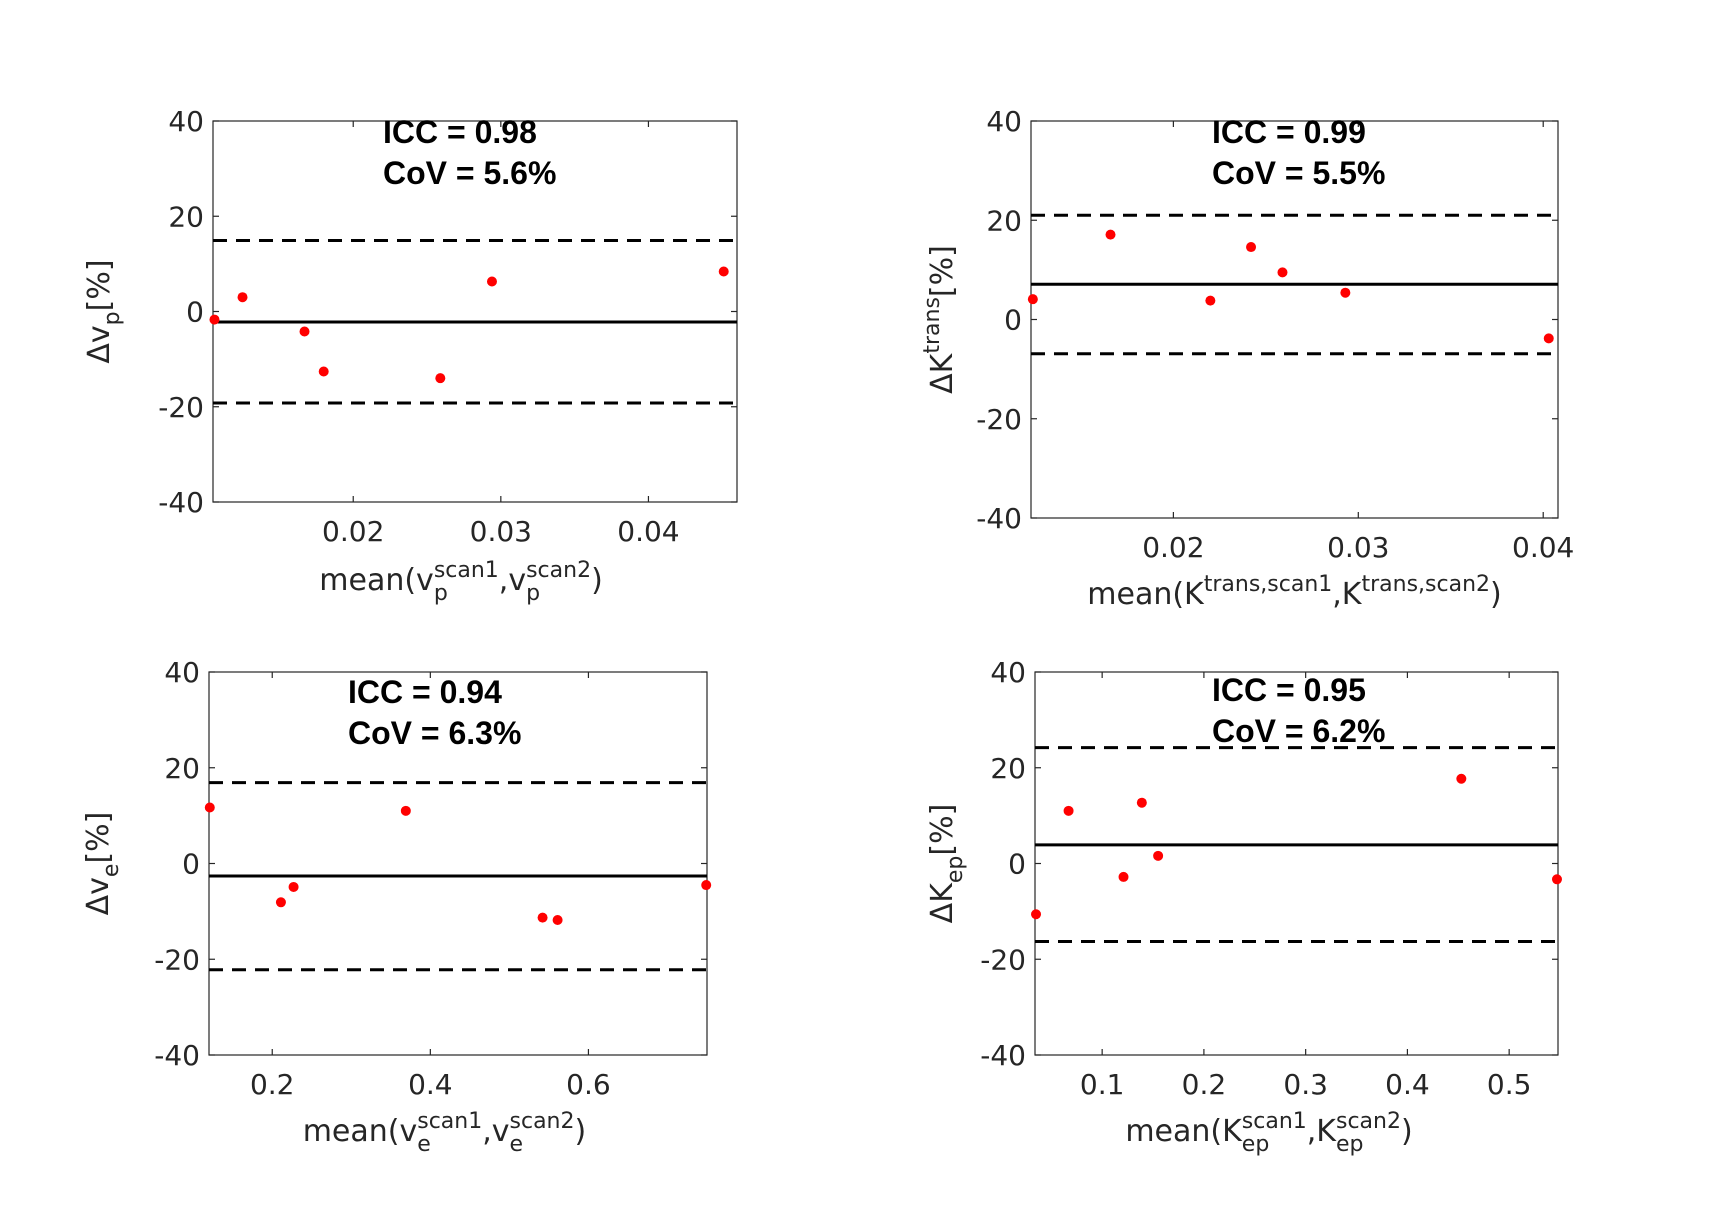 The height and width of the screenshot is (1208, 1727). Describe the element at coordinates (1294, 592) in the screenshot. I see `x-axis-label: mean(Ktrans,scan1,Ktrans,scan2)` at that location.